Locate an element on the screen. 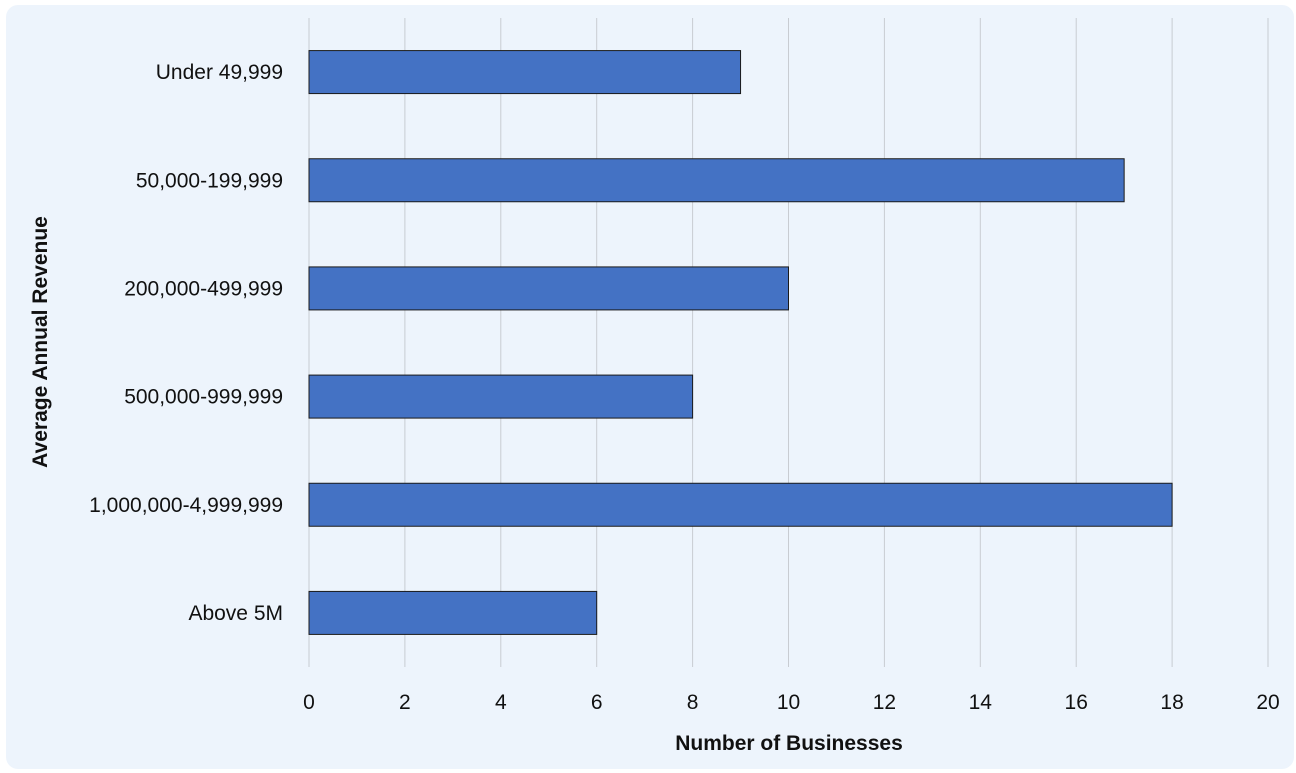 This screenshot has height=773, width=1296. x-axis-title: Number of Businesses is located at coordinates (789, 743).